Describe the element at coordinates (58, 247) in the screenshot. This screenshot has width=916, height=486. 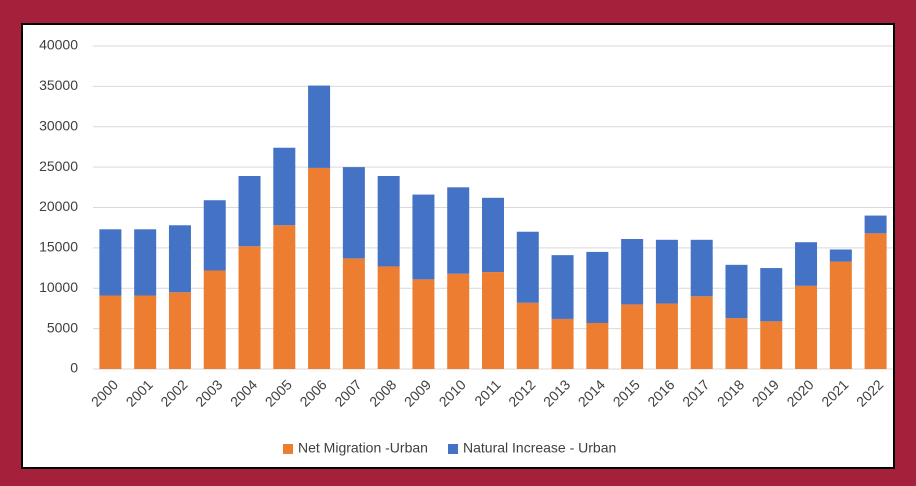
I see `y-tick-label: 15000` at that location.